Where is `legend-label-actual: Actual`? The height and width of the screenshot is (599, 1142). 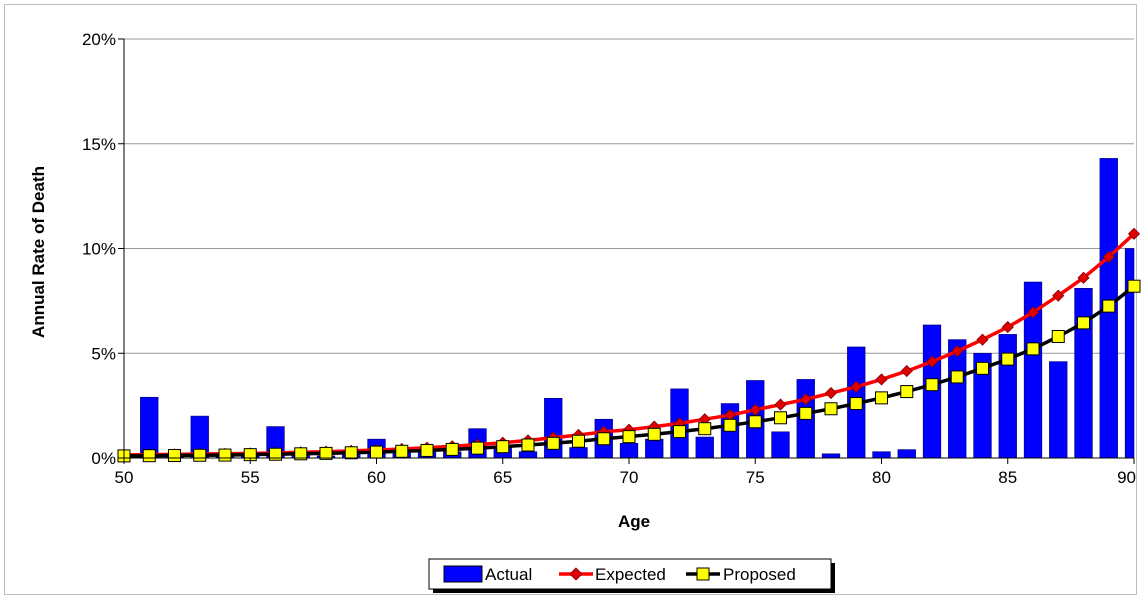 legend-label-actual: Actual is located at coordinates (508, 574).